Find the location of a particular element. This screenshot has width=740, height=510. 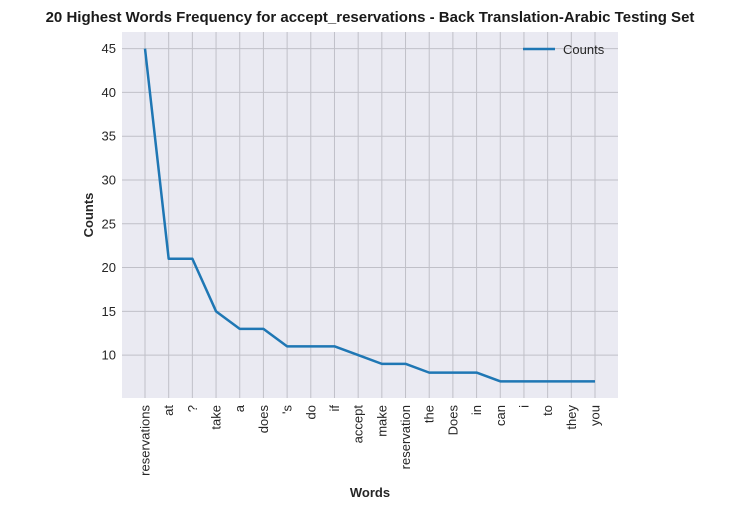

y-tick-label: 35 is located at coordinates (109, 136).